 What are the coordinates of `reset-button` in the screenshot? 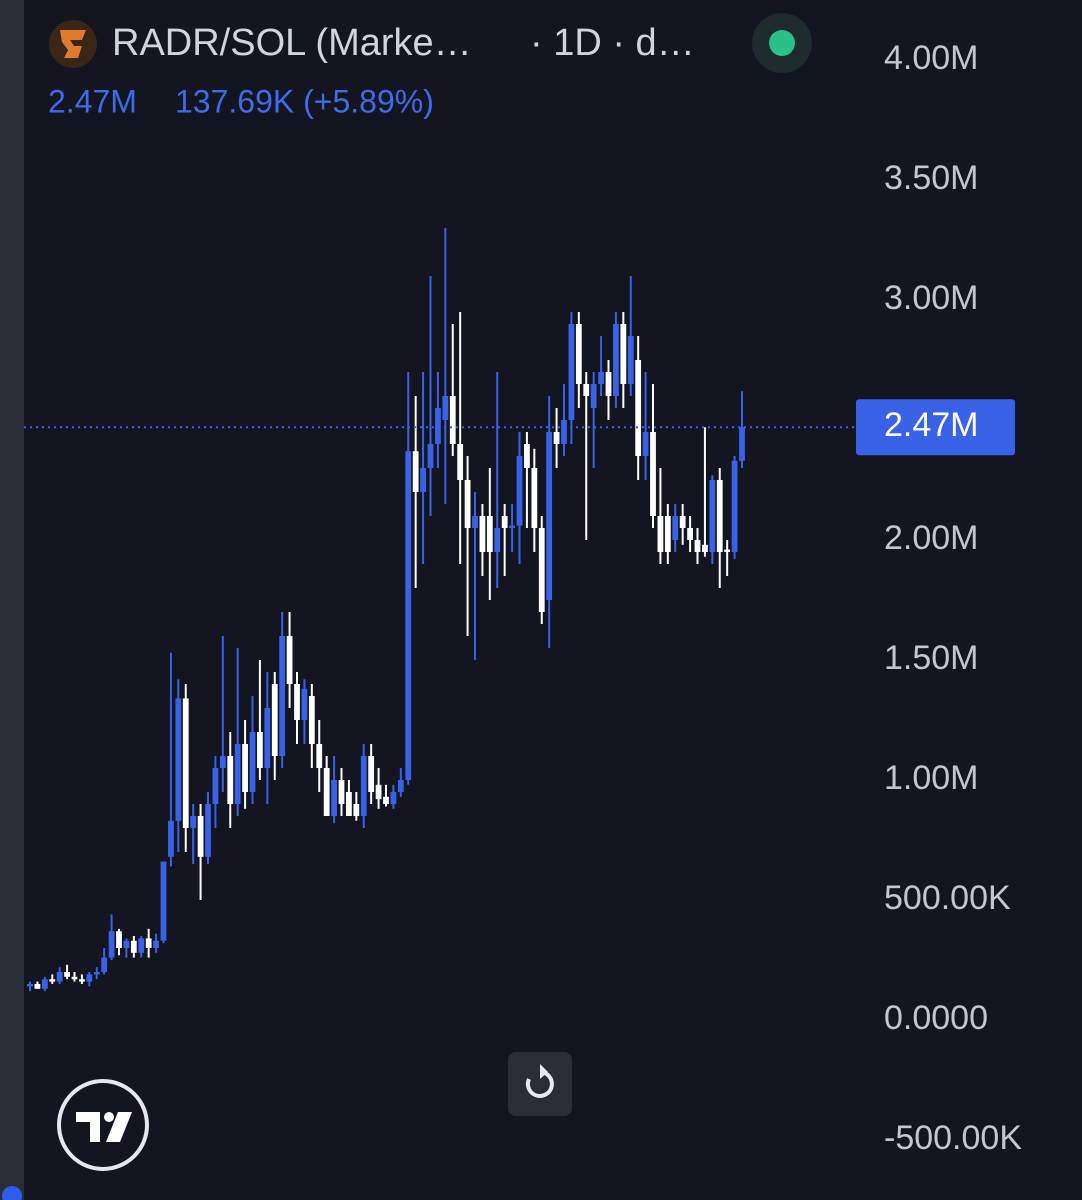 It's located at (540, 1084).